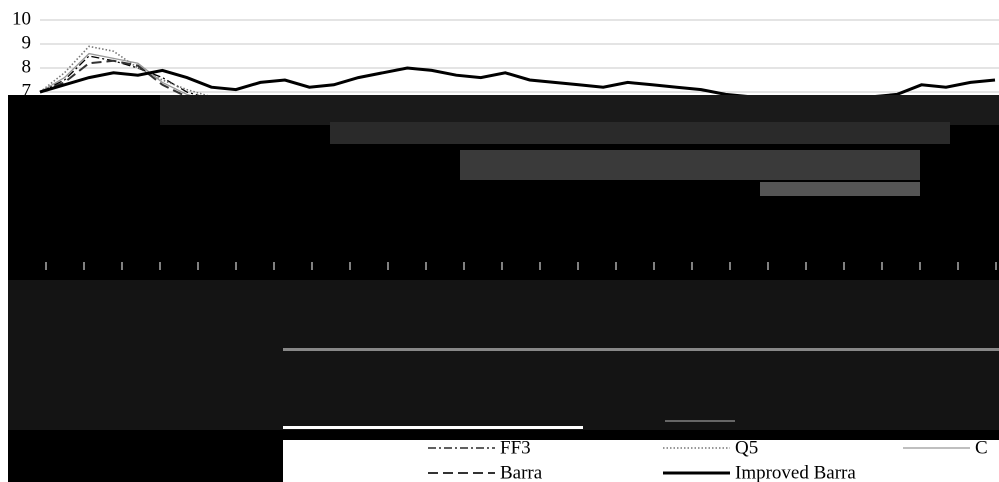 This screenshot has height=482, width=999. What do you see at coordinates (27, 66) in the screenshot?
I see `y-tick-label: 8` at bounding box center [27, 66].